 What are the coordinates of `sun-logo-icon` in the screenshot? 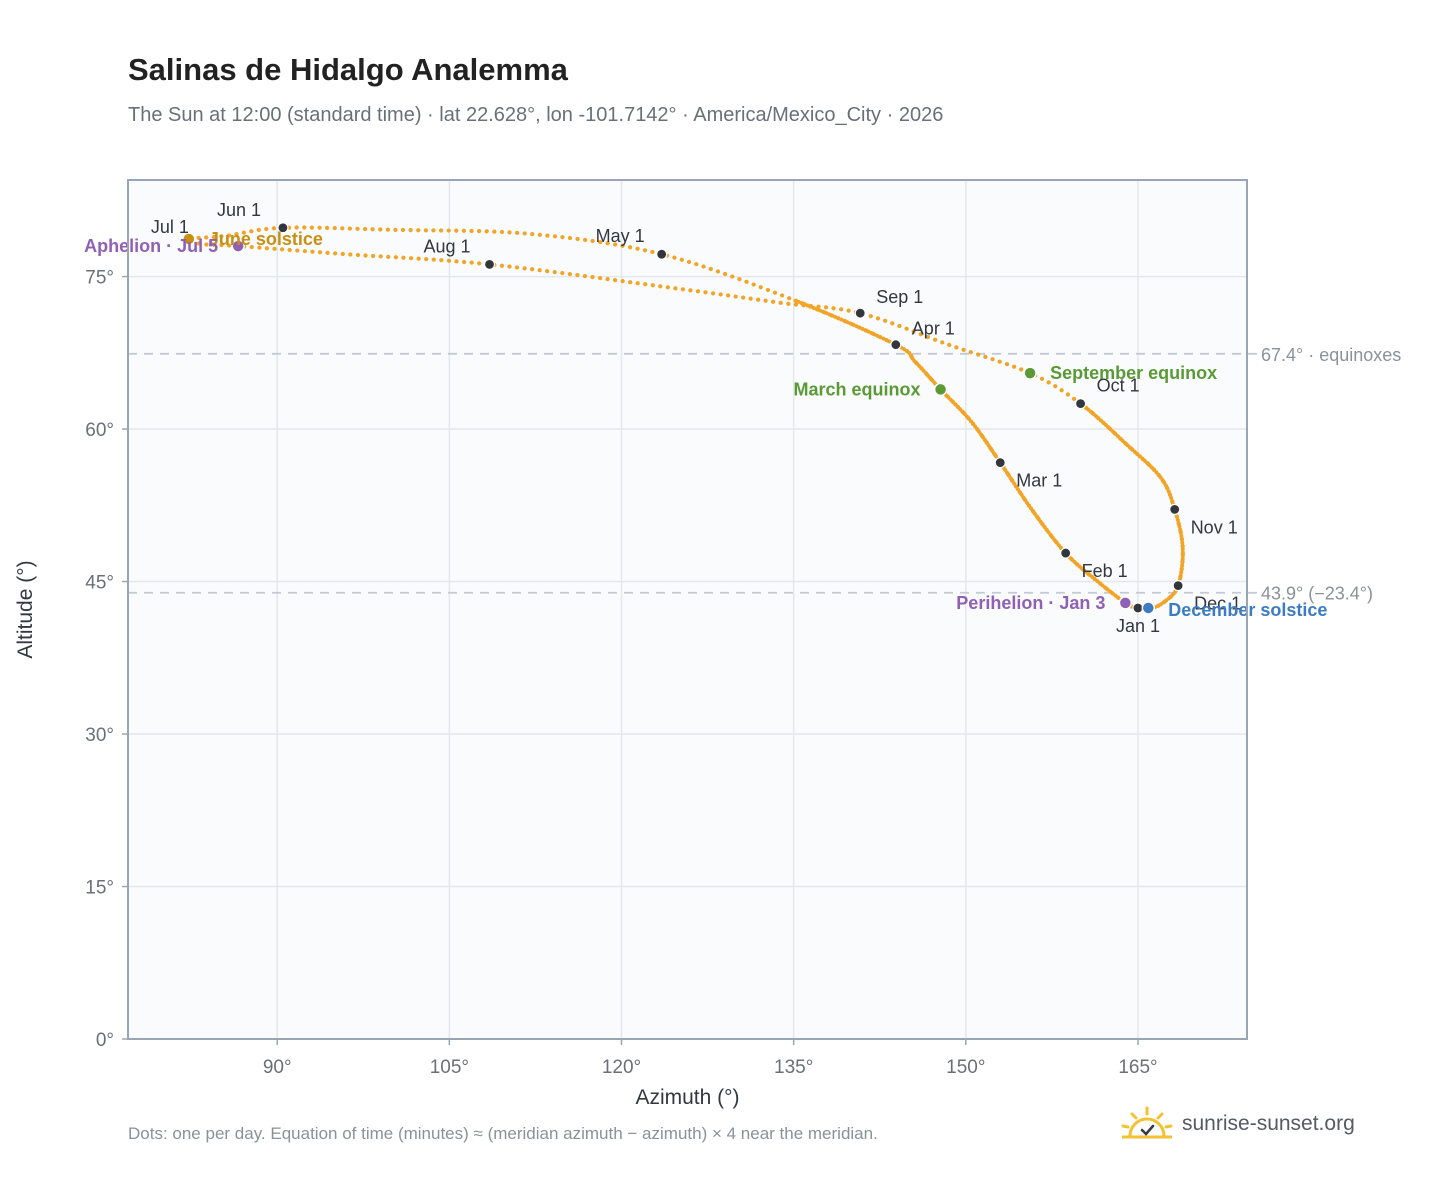 It's located at (1147, 1122).